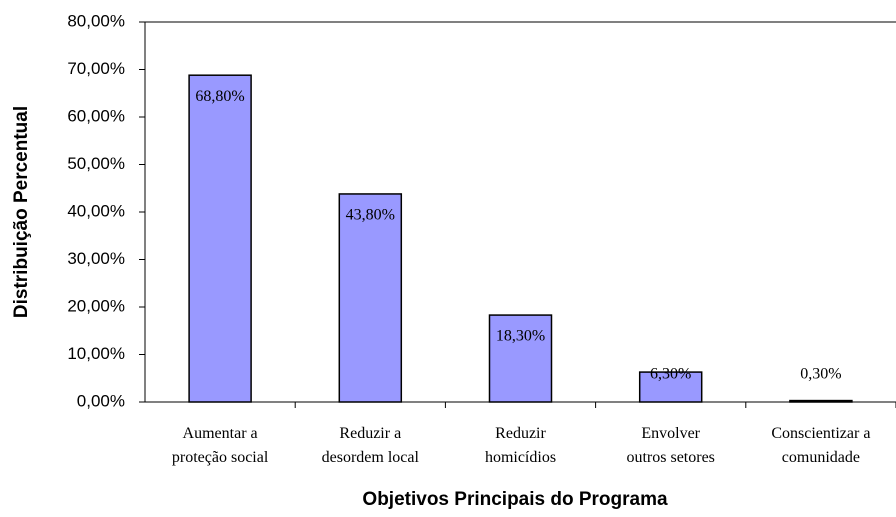 This screenshot has width=896, height=517. Describe the element at coordinates (220, 445) in the screenshot. I see `x-tick-label: Aumentar a proteção social` at that location.